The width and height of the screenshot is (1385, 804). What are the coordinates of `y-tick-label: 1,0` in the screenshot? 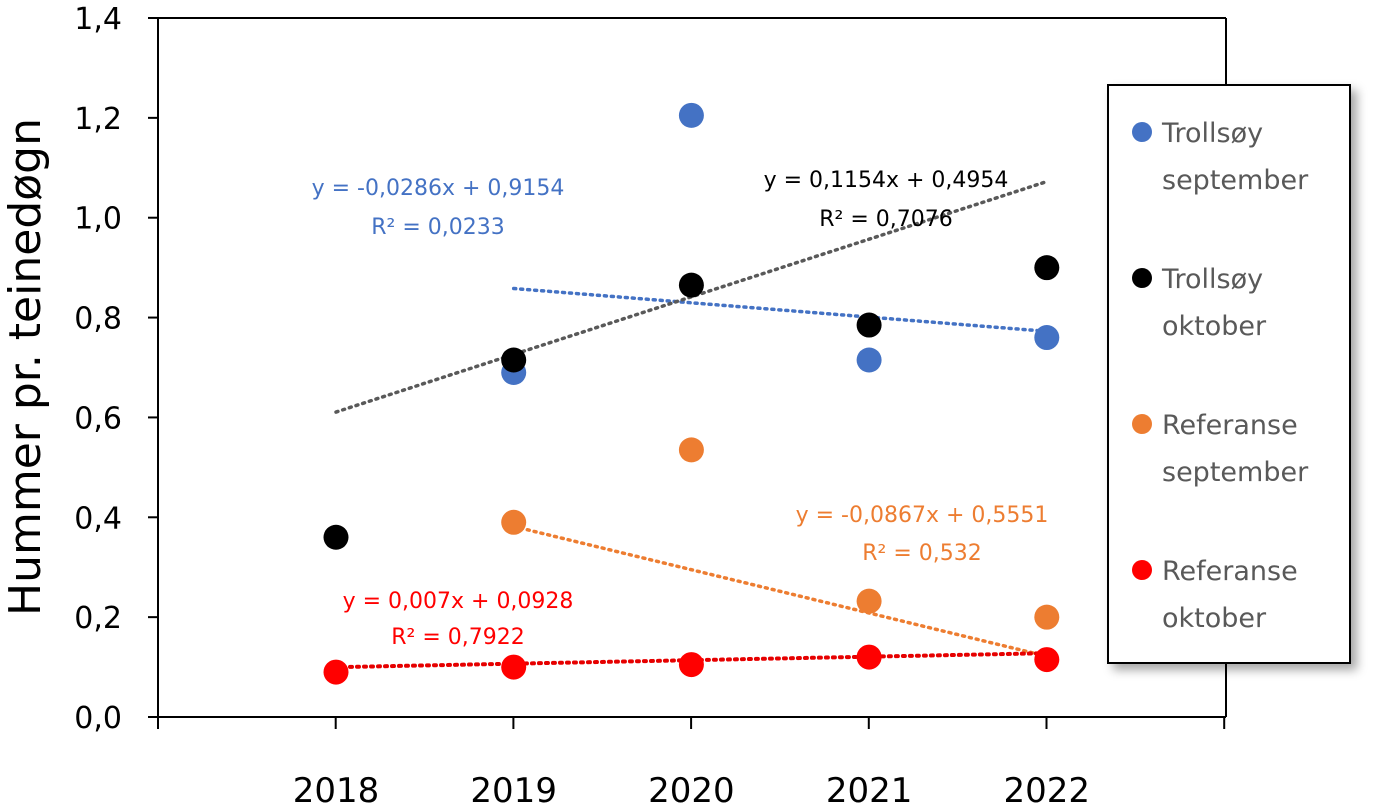 It's located at (98, 219).